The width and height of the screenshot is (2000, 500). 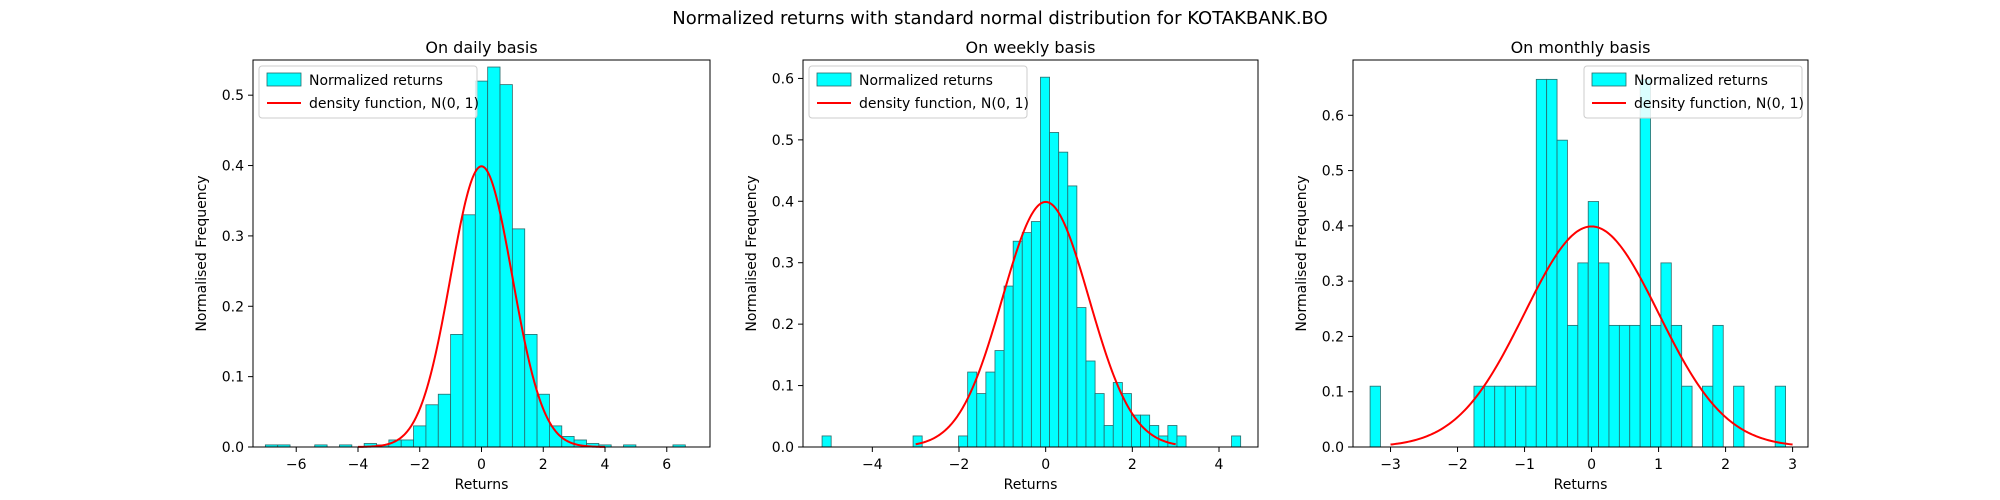 I want to click on x-tick-label: 1, so click(x=1658, y=465).